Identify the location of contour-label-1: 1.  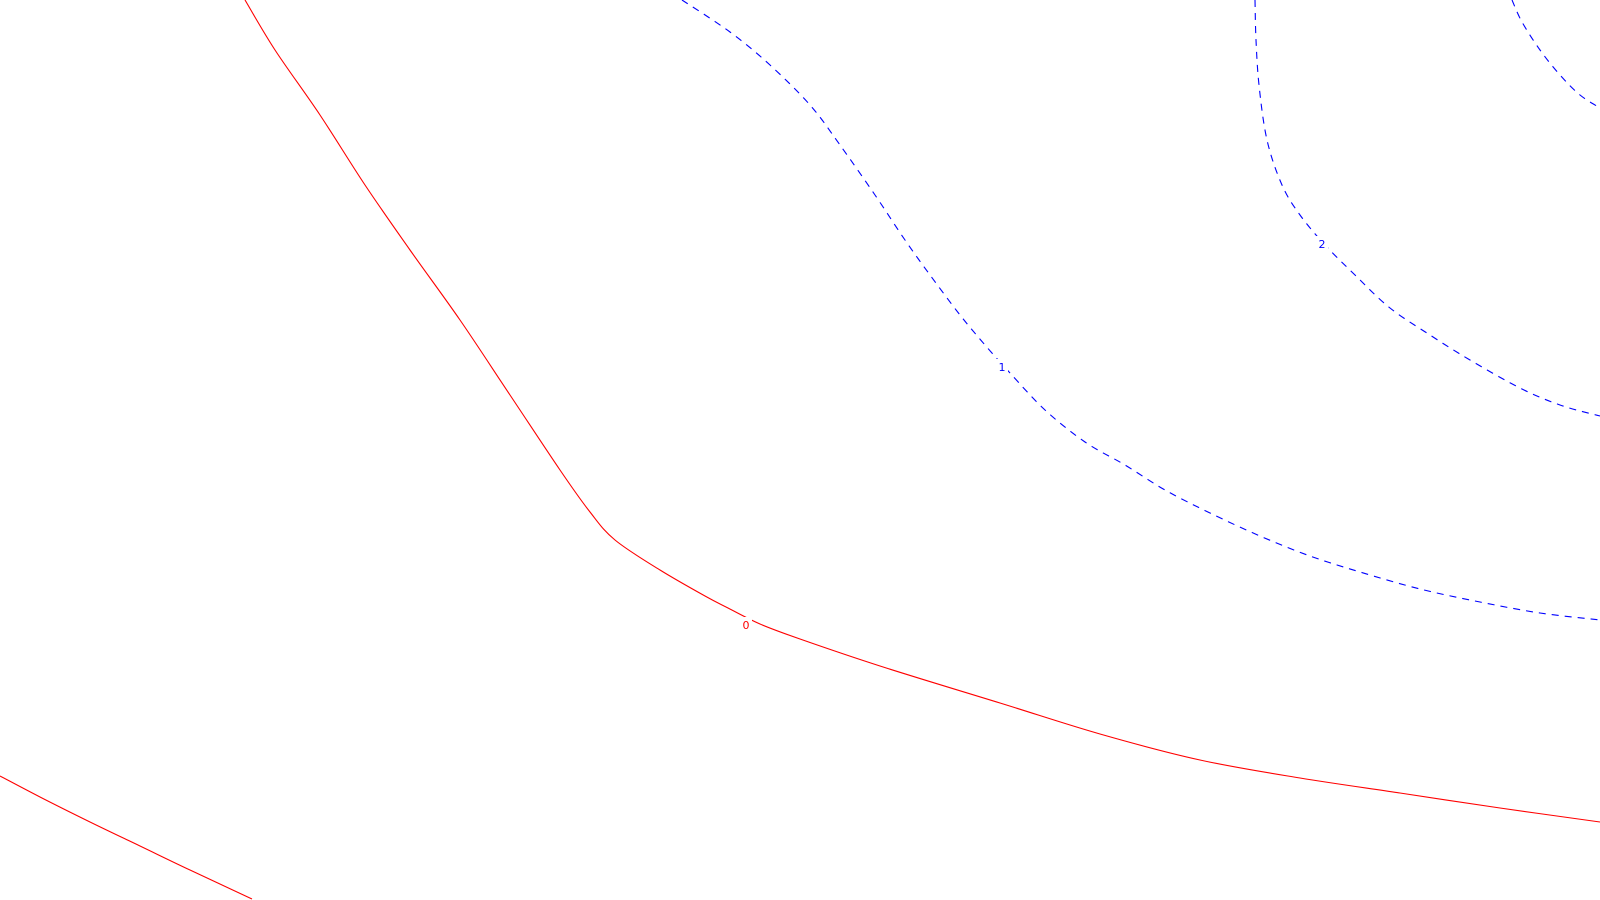
(1002, 367).